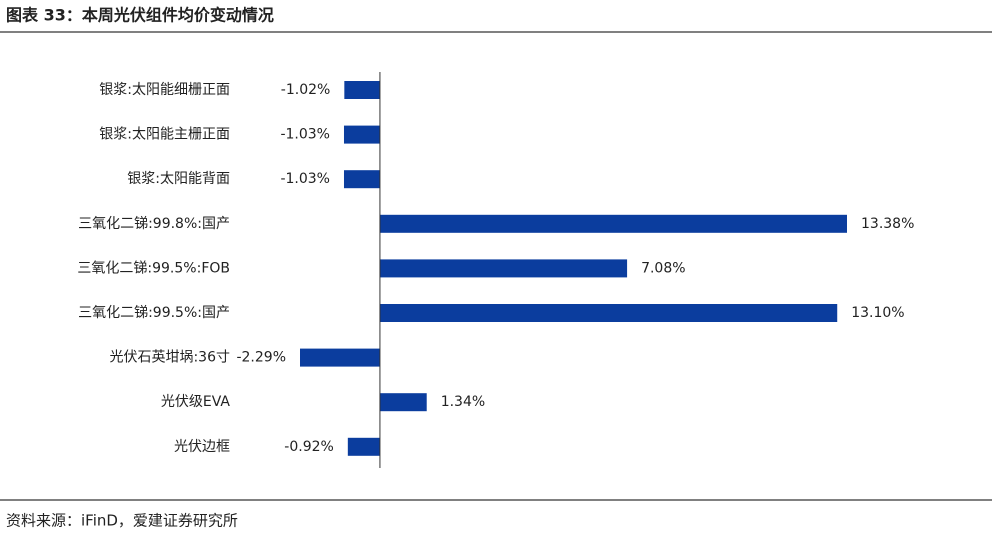 Image resolution: width=998 pixels, height=537 pixels. I want to click on category-label: 银浆:太阳能背面, so click(178, 179).